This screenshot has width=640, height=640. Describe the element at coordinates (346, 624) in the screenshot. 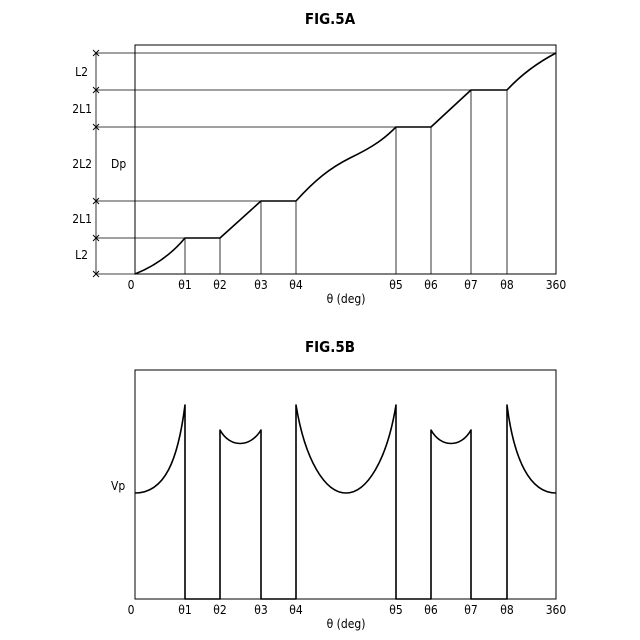

I see `fig-5b-x-axis-label: θ (deg)` at that location.